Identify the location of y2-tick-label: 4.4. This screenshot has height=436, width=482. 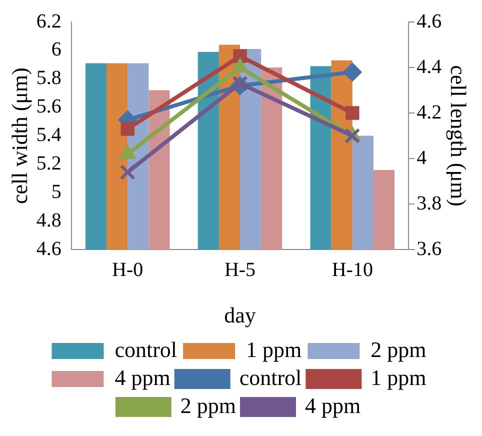
(429, 67).